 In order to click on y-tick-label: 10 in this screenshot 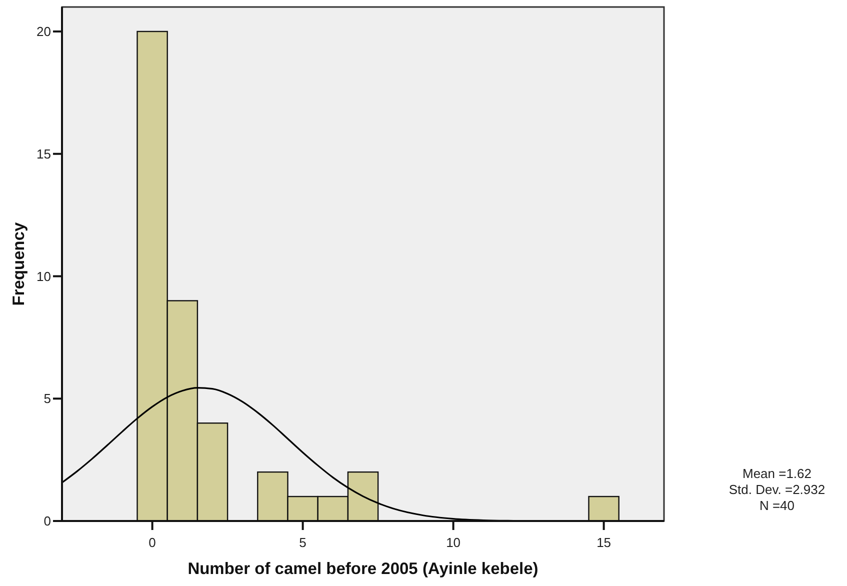, I will do `click(43, 276)`.